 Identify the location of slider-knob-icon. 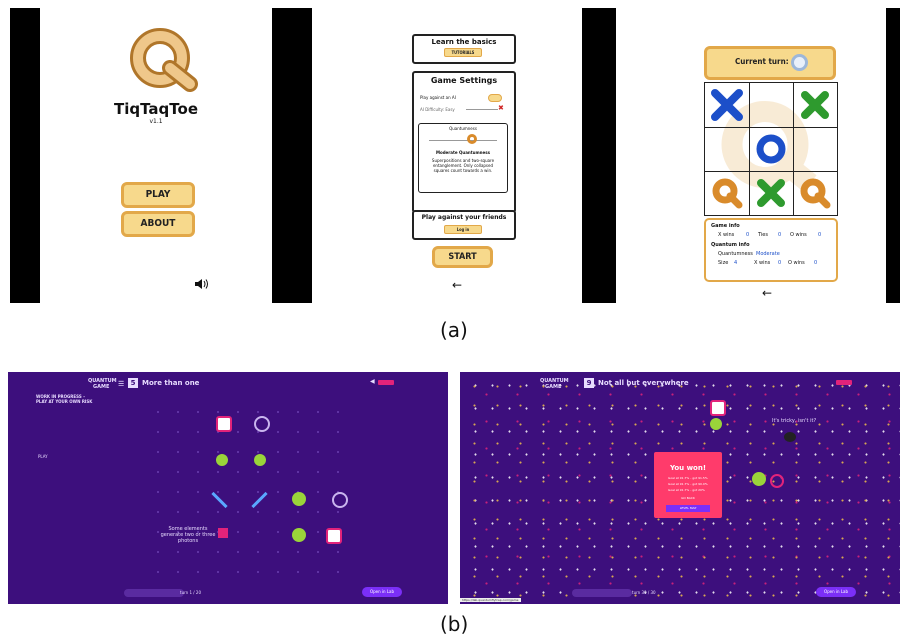
(472, 139).